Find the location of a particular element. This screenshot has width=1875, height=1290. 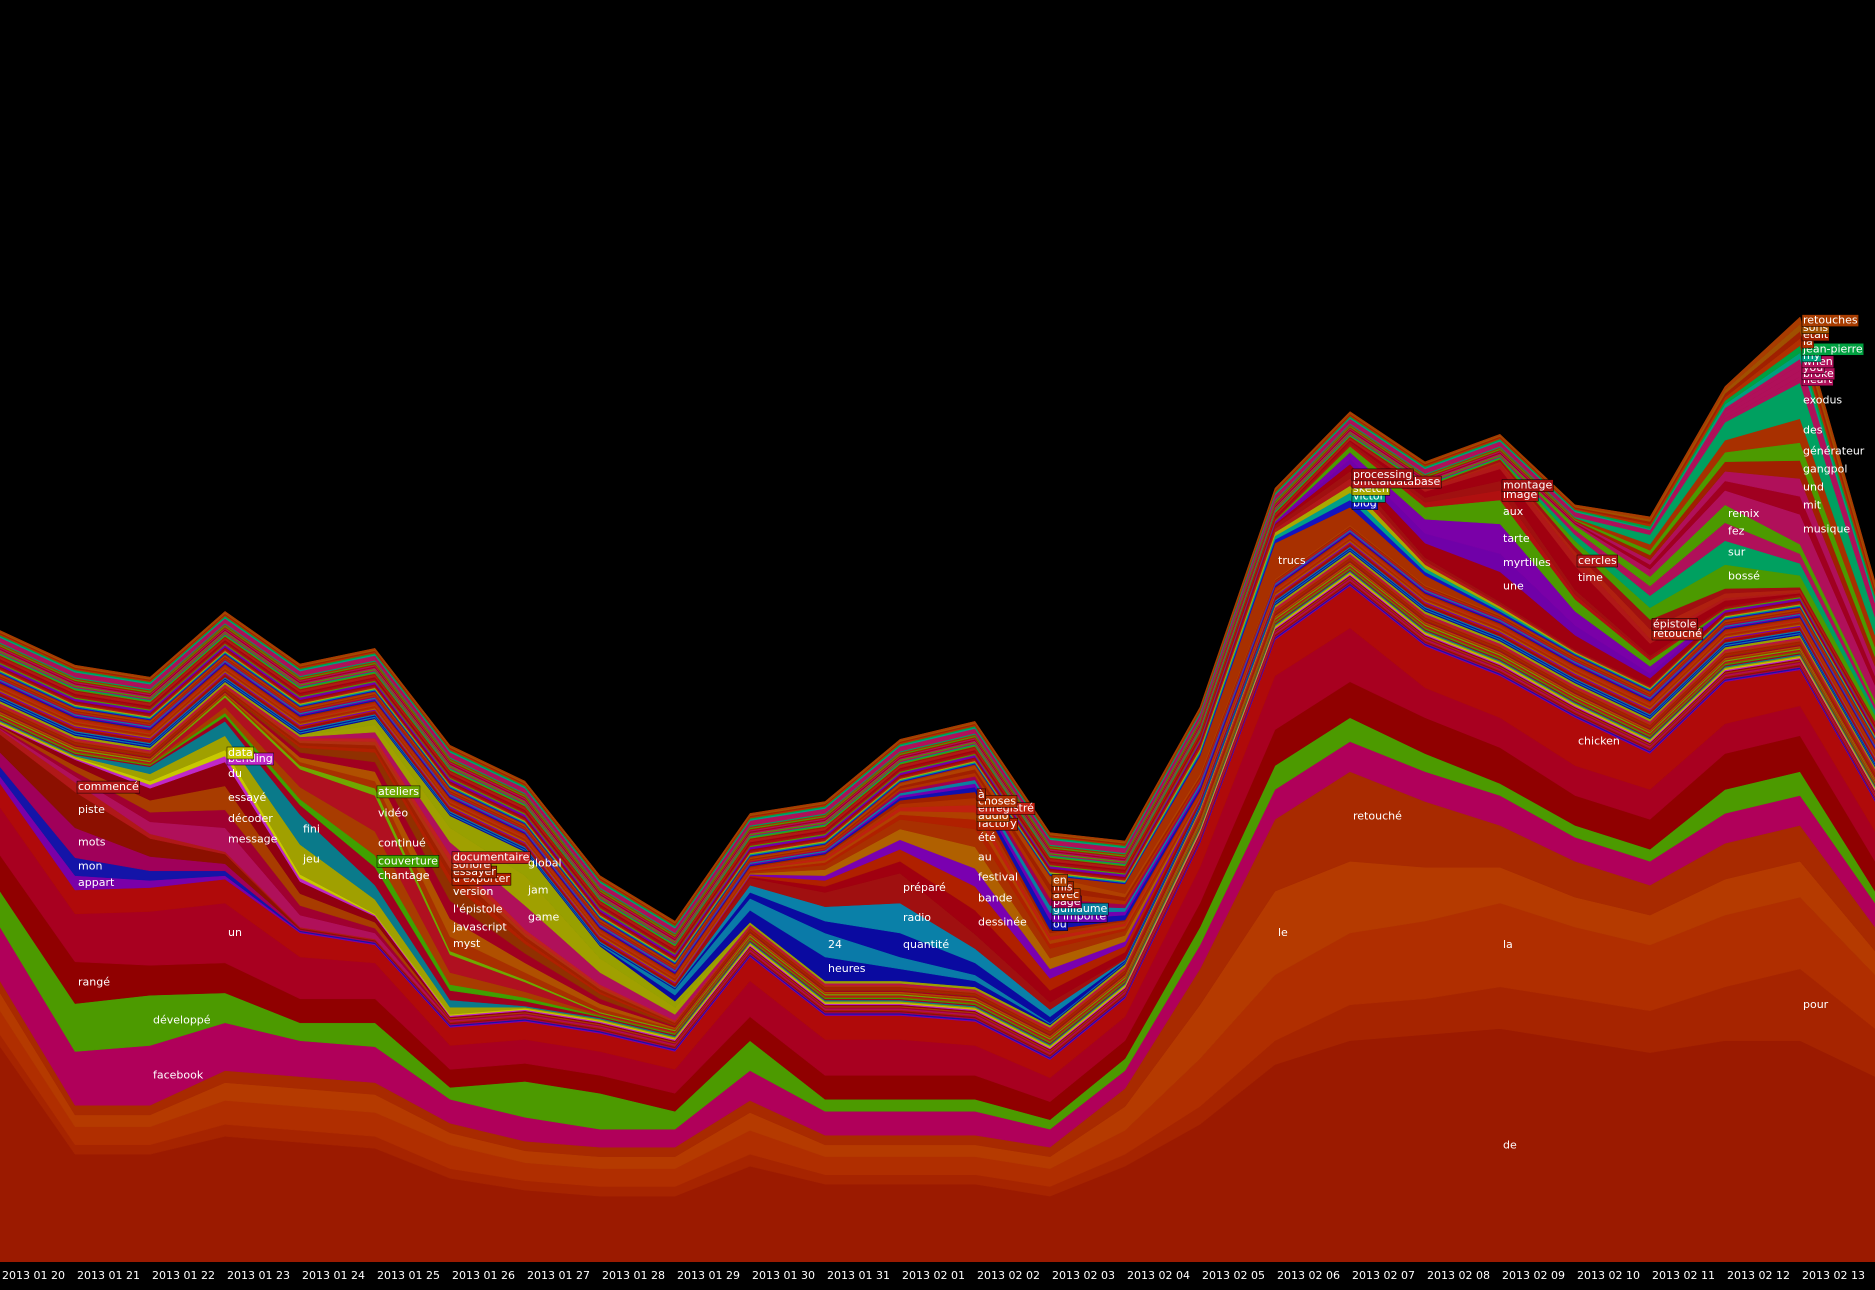

series-label: facebook is located at coordinates (178, 1074).